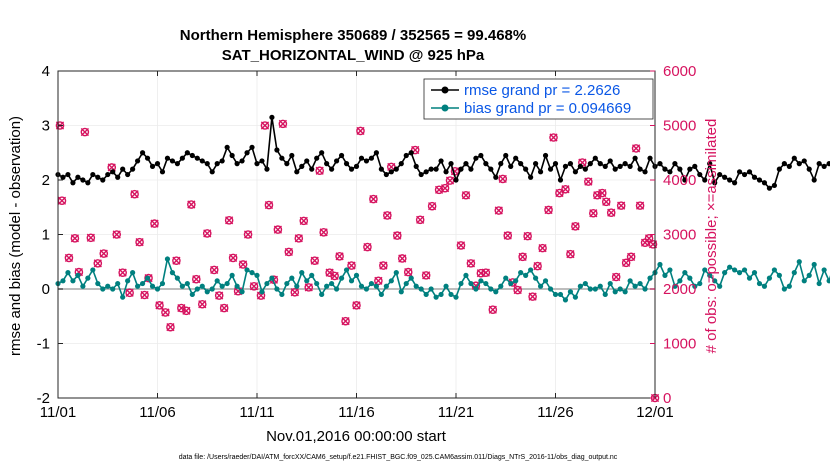 The height and width of the screenshot is (470, 830). Describe the element at coordinates (256, 412) in the screenshot. I see `x-tick-label: 11/11` at that location.